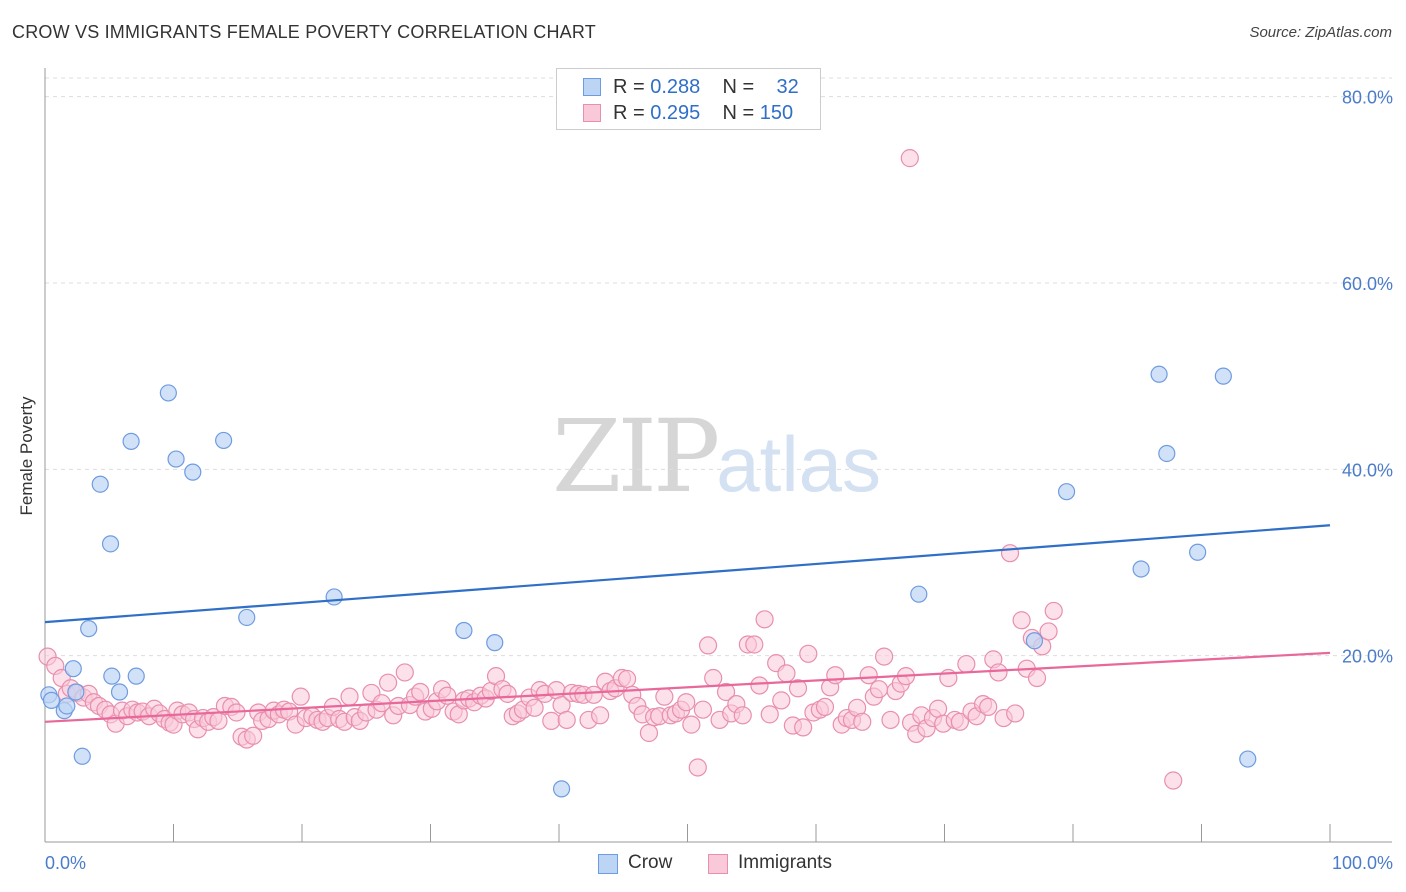 The height and width of the screenshot is (892, 1406). I want to click on x-tick-label-min: 0.0%, so click(65, 863).